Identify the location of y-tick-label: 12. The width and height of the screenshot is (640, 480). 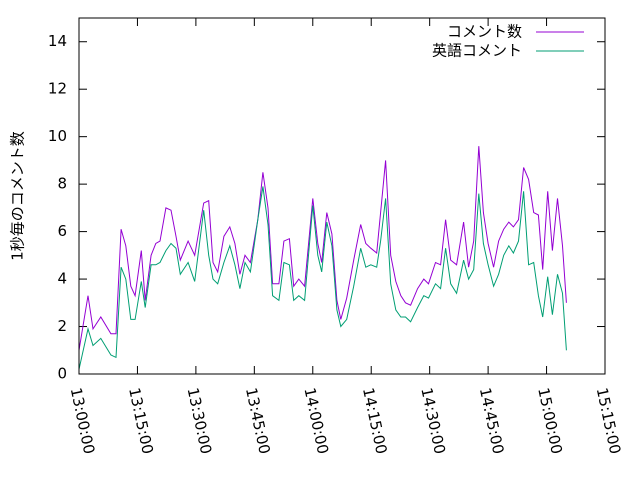
(57, 89).